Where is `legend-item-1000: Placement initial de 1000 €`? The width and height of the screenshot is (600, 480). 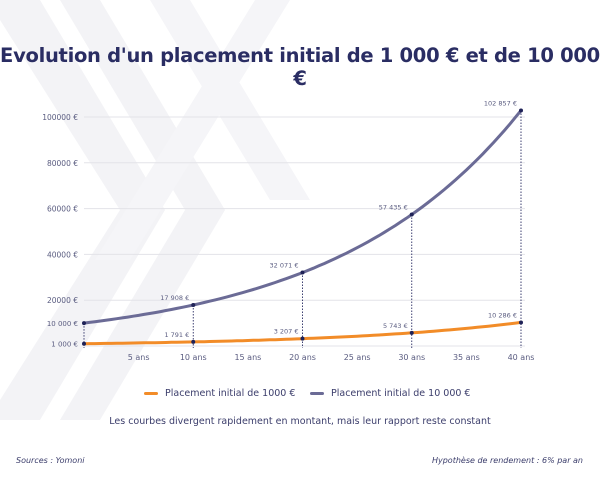
legend-item-1000: Placement initial de 1000 € is located at coordinates (219, 393).